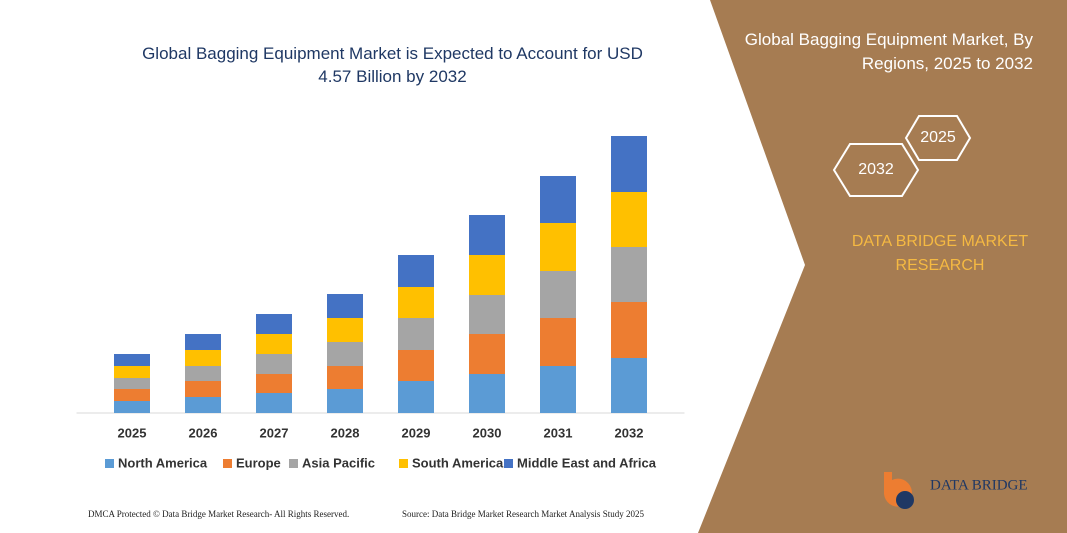 This screenshot has height=533, width=1067. I want to click on x-tick-label: 2025, so click(132, 432).